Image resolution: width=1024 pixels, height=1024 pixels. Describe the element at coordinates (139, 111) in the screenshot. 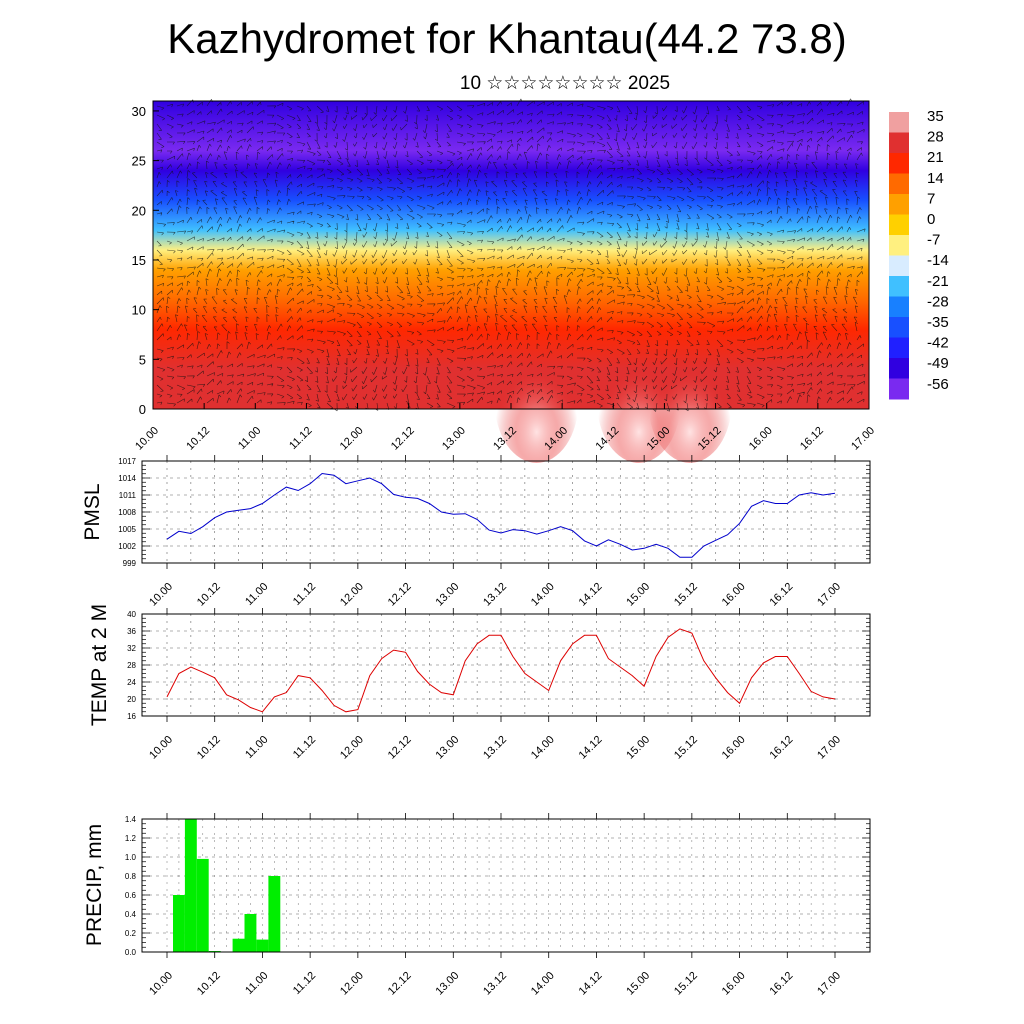

I see `heatmap-y-tick-label: 30` at that location.